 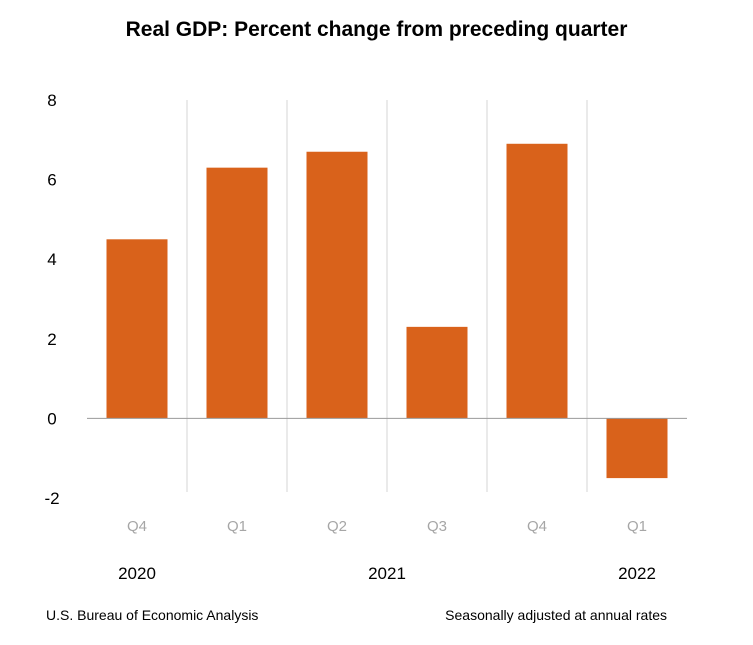 What do you see at coordinates (51, 299) in the screenshot?
I see `y-axis-tick-labels: 8 6 4 2 0 -2` at bounding box center [51, 299].